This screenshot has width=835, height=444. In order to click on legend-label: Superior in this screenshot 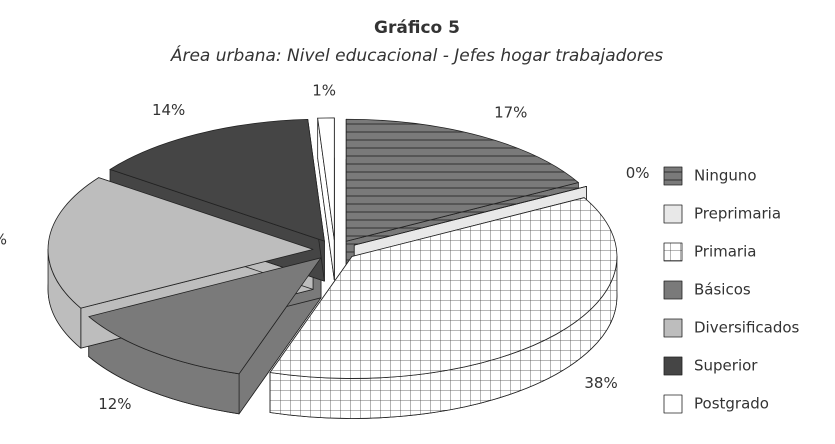, I will do `click(726, 366)`.